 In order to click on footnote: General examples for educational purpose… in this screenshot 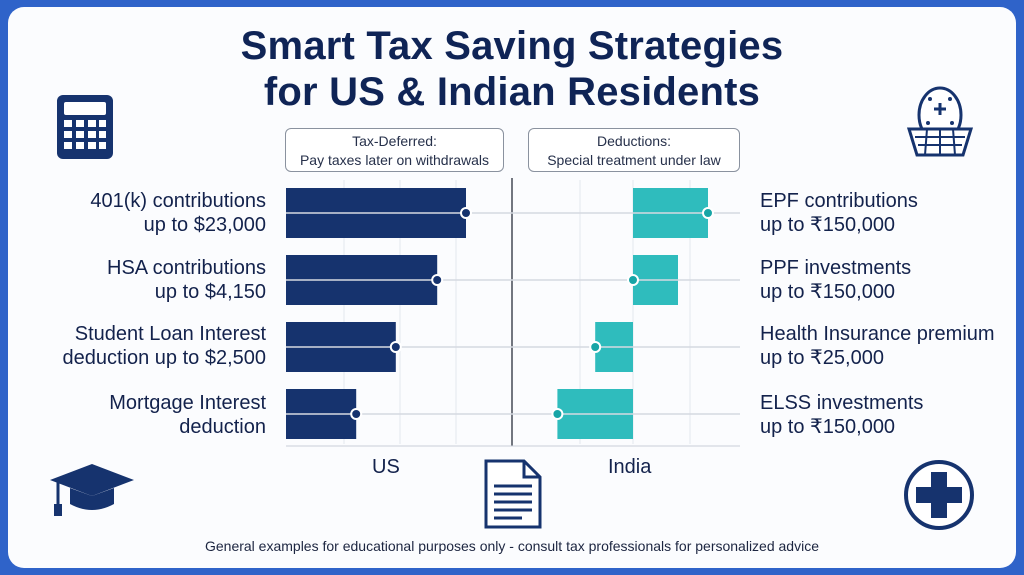, I will do `click(511, 546)`.